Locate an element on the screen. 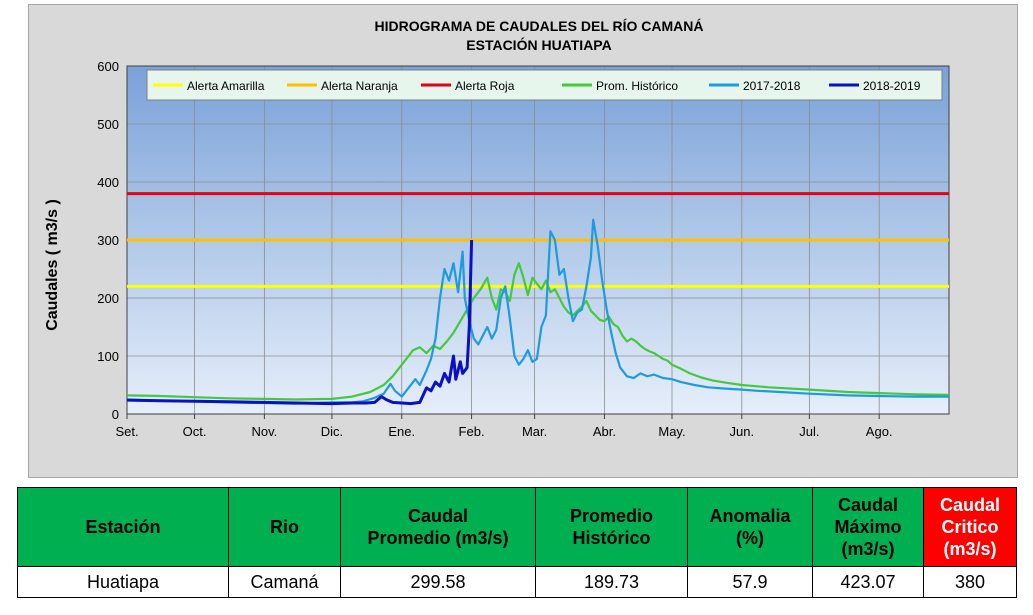  header-rio: Rio is located at coordinates (284, 527).